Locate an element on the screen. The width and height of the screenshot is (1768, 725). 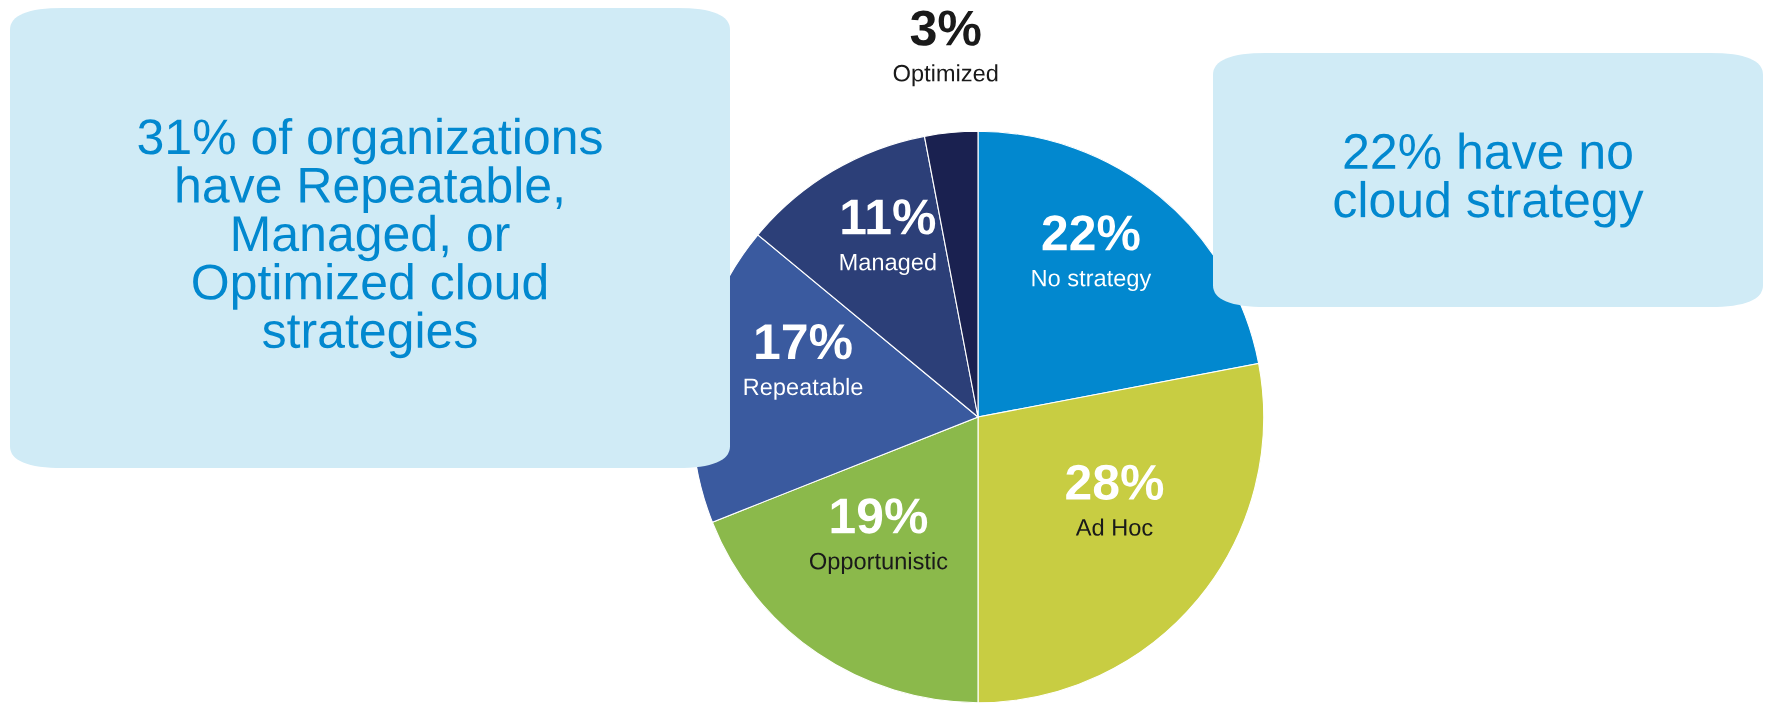
slice-label: Optimized is located at coordinates (945, 75).